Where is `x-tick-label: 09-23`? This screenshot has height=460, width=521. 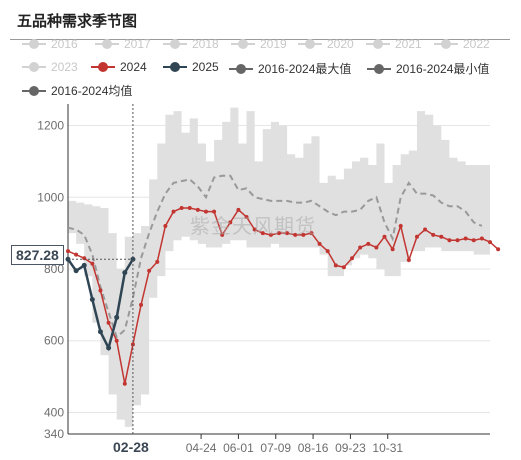
x-tick-label: 09-23 is located at coordinates (350, 448).